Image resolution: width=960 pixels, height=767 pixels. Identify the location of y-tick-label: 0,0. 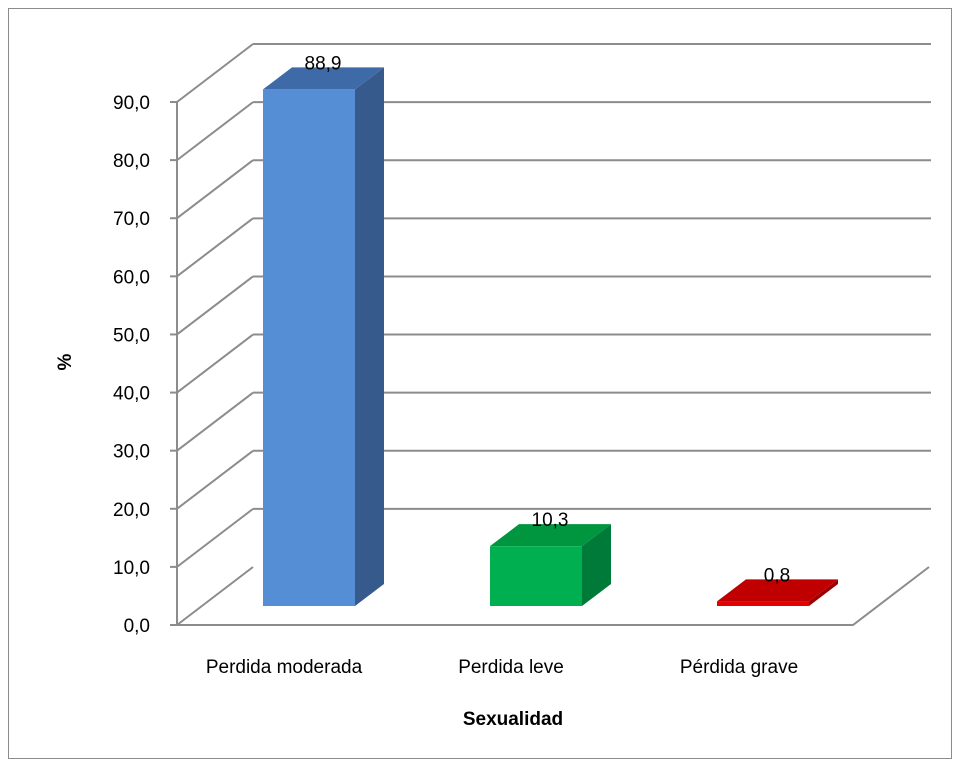
(137, 626).